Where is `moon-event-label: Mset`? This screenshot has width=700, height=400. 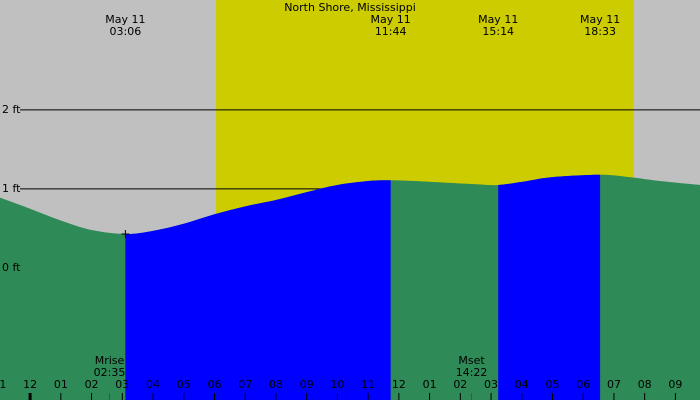 moon-event-label: Mset is located at coordinates (471, 360).